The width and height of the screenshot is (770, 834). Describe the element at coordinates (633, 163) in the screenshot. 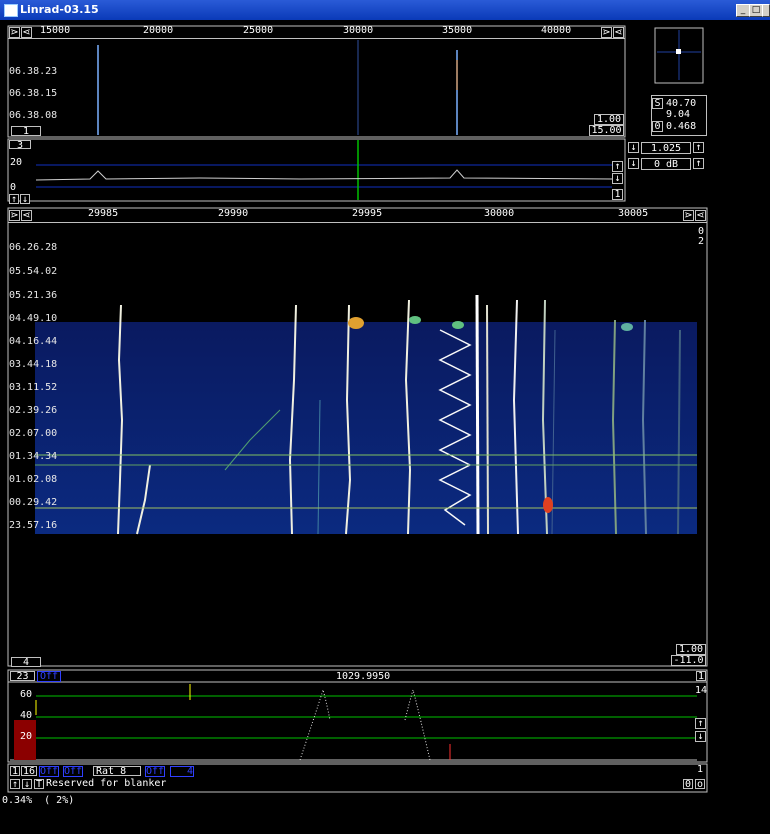

I see `ctrl2-down-button: ↓` at that location.